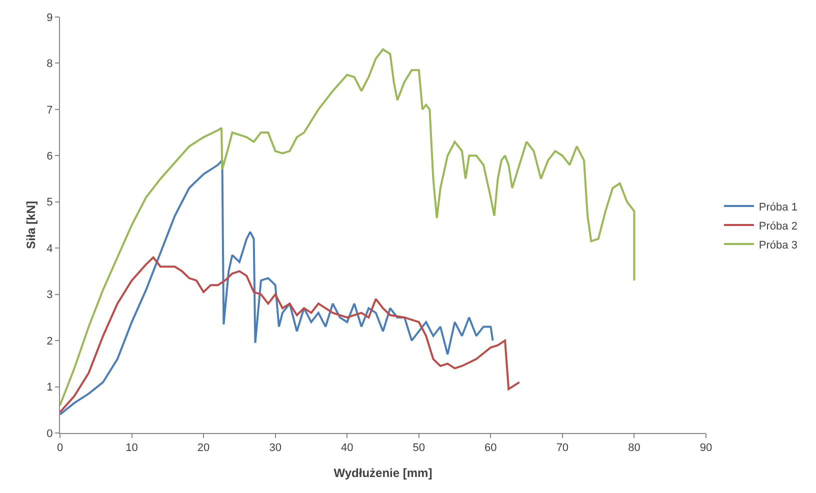 This screenshot has height=493, width=816. Describe the element at coordinates (60, 448) in the screenshot. I see `x-tick-label: 0` at that location.